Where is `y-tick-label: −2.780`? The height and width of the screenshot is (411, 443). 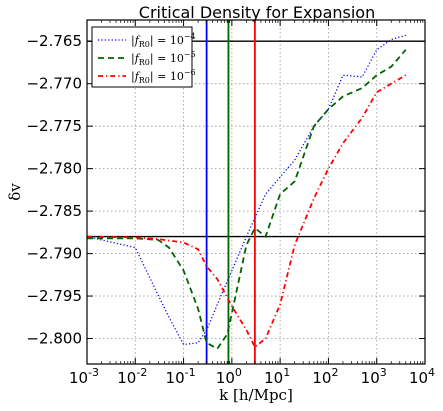
y-tick-label: −2.780 is located at coordinates (54, 169).